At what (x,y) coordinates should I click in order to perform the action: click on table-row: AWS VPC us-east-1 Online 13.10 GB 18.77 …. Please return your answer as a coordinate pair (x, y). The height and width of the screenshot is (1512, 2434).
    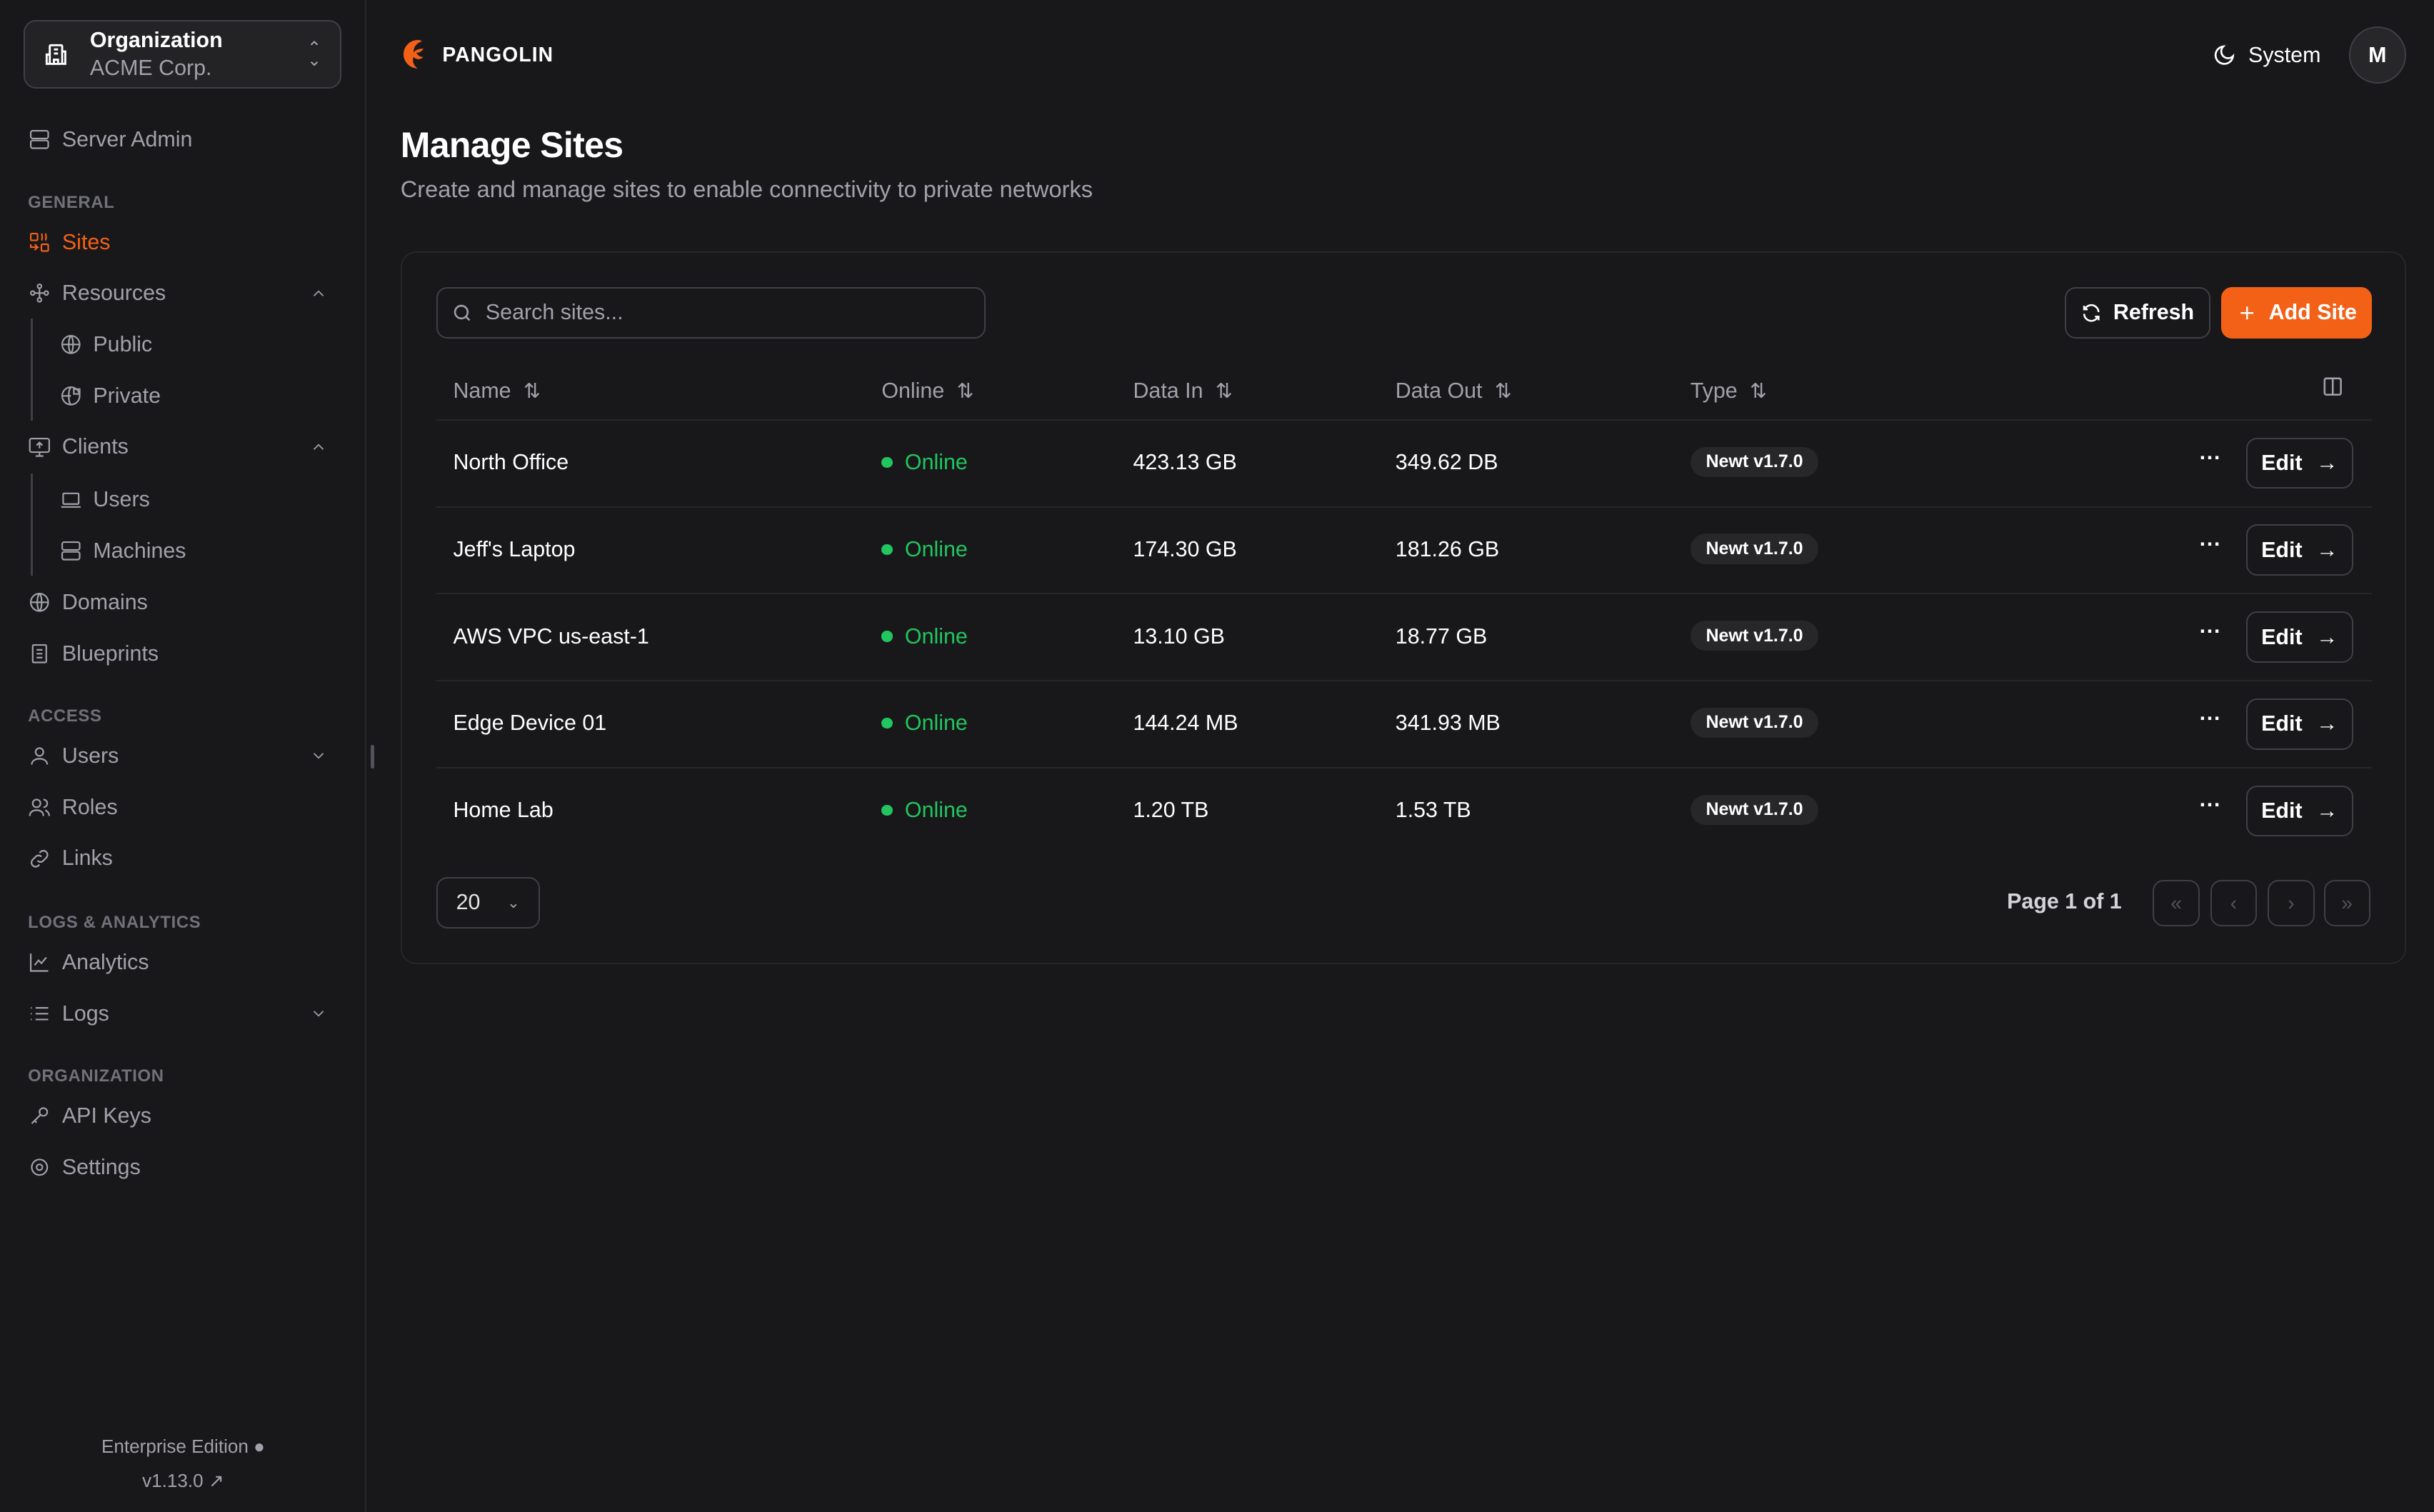
    Looking at the image, I should click on (1404, 637).